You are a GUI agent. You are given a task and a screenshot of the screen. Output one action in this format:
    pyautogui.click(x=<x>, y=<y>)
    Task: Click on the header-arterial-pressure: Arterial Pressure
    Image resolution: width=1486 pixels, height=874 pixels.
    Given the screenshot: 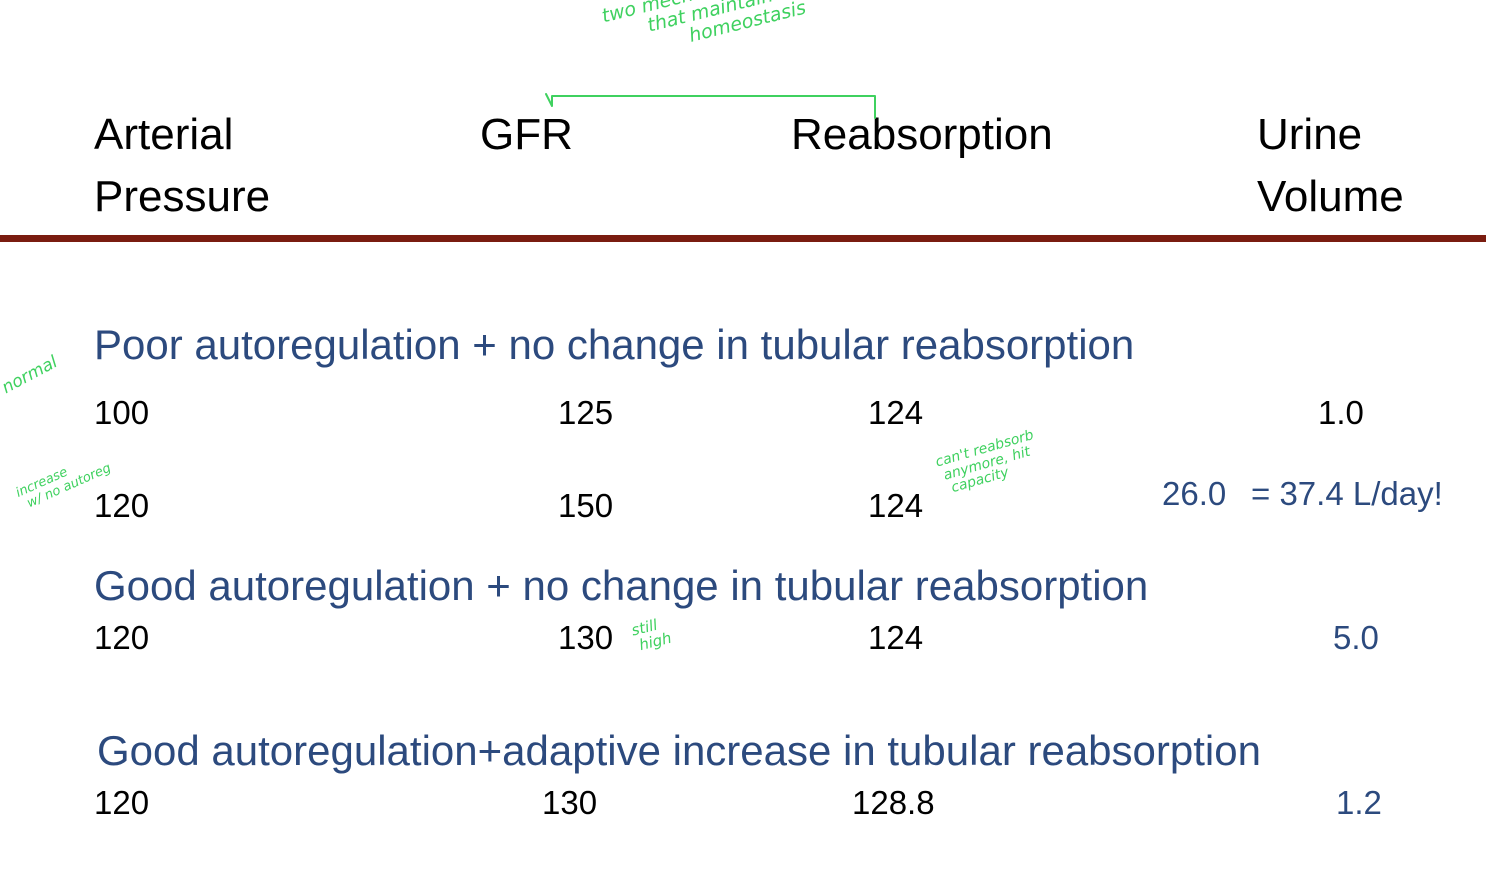 What is the action you would take?
    pyautogui.click(x=182, y=166)
    